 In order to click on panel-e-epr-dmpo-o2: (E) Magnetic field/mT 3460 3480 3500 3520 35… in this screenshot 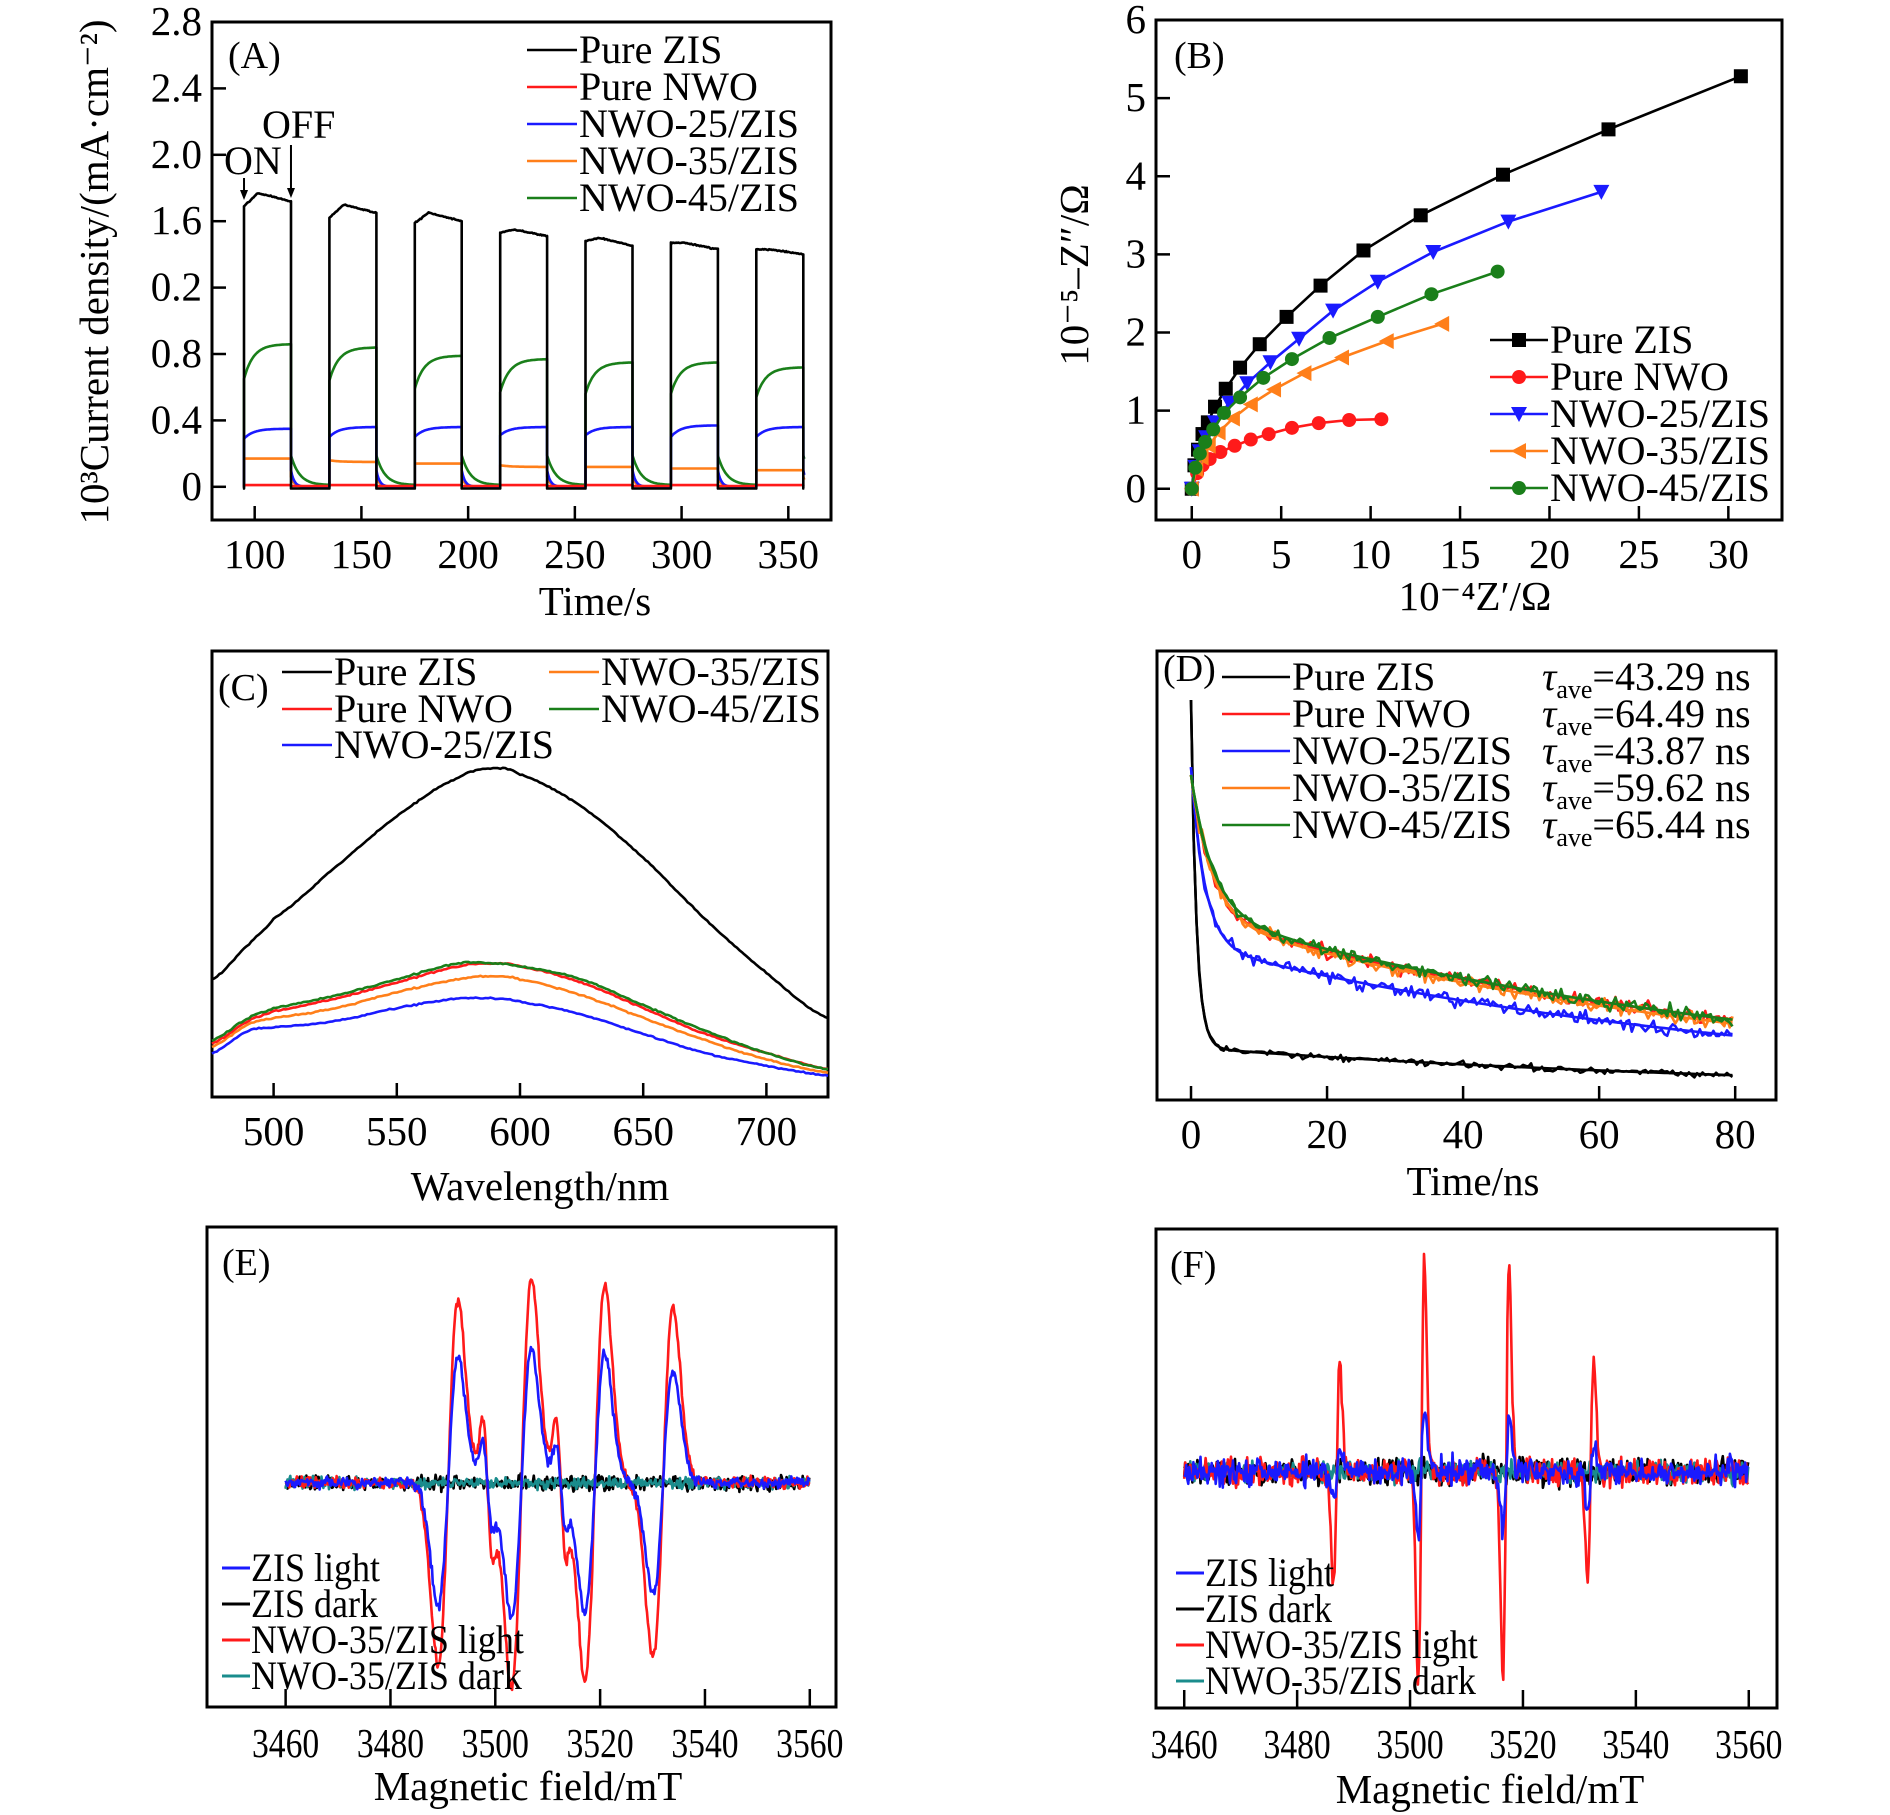, I will do `click(524, 1517)`.